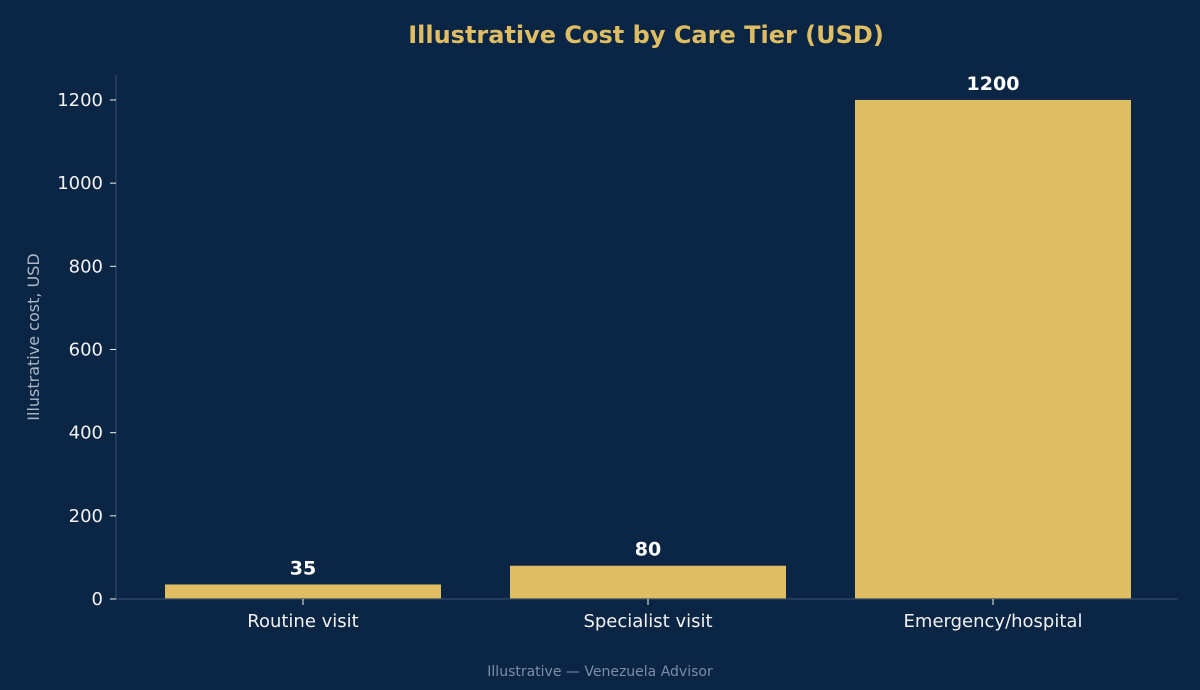 The height and width of the screenshot is (690, 1200). I want to click on x-tick-label: Specialist visit, so click(647, 621).